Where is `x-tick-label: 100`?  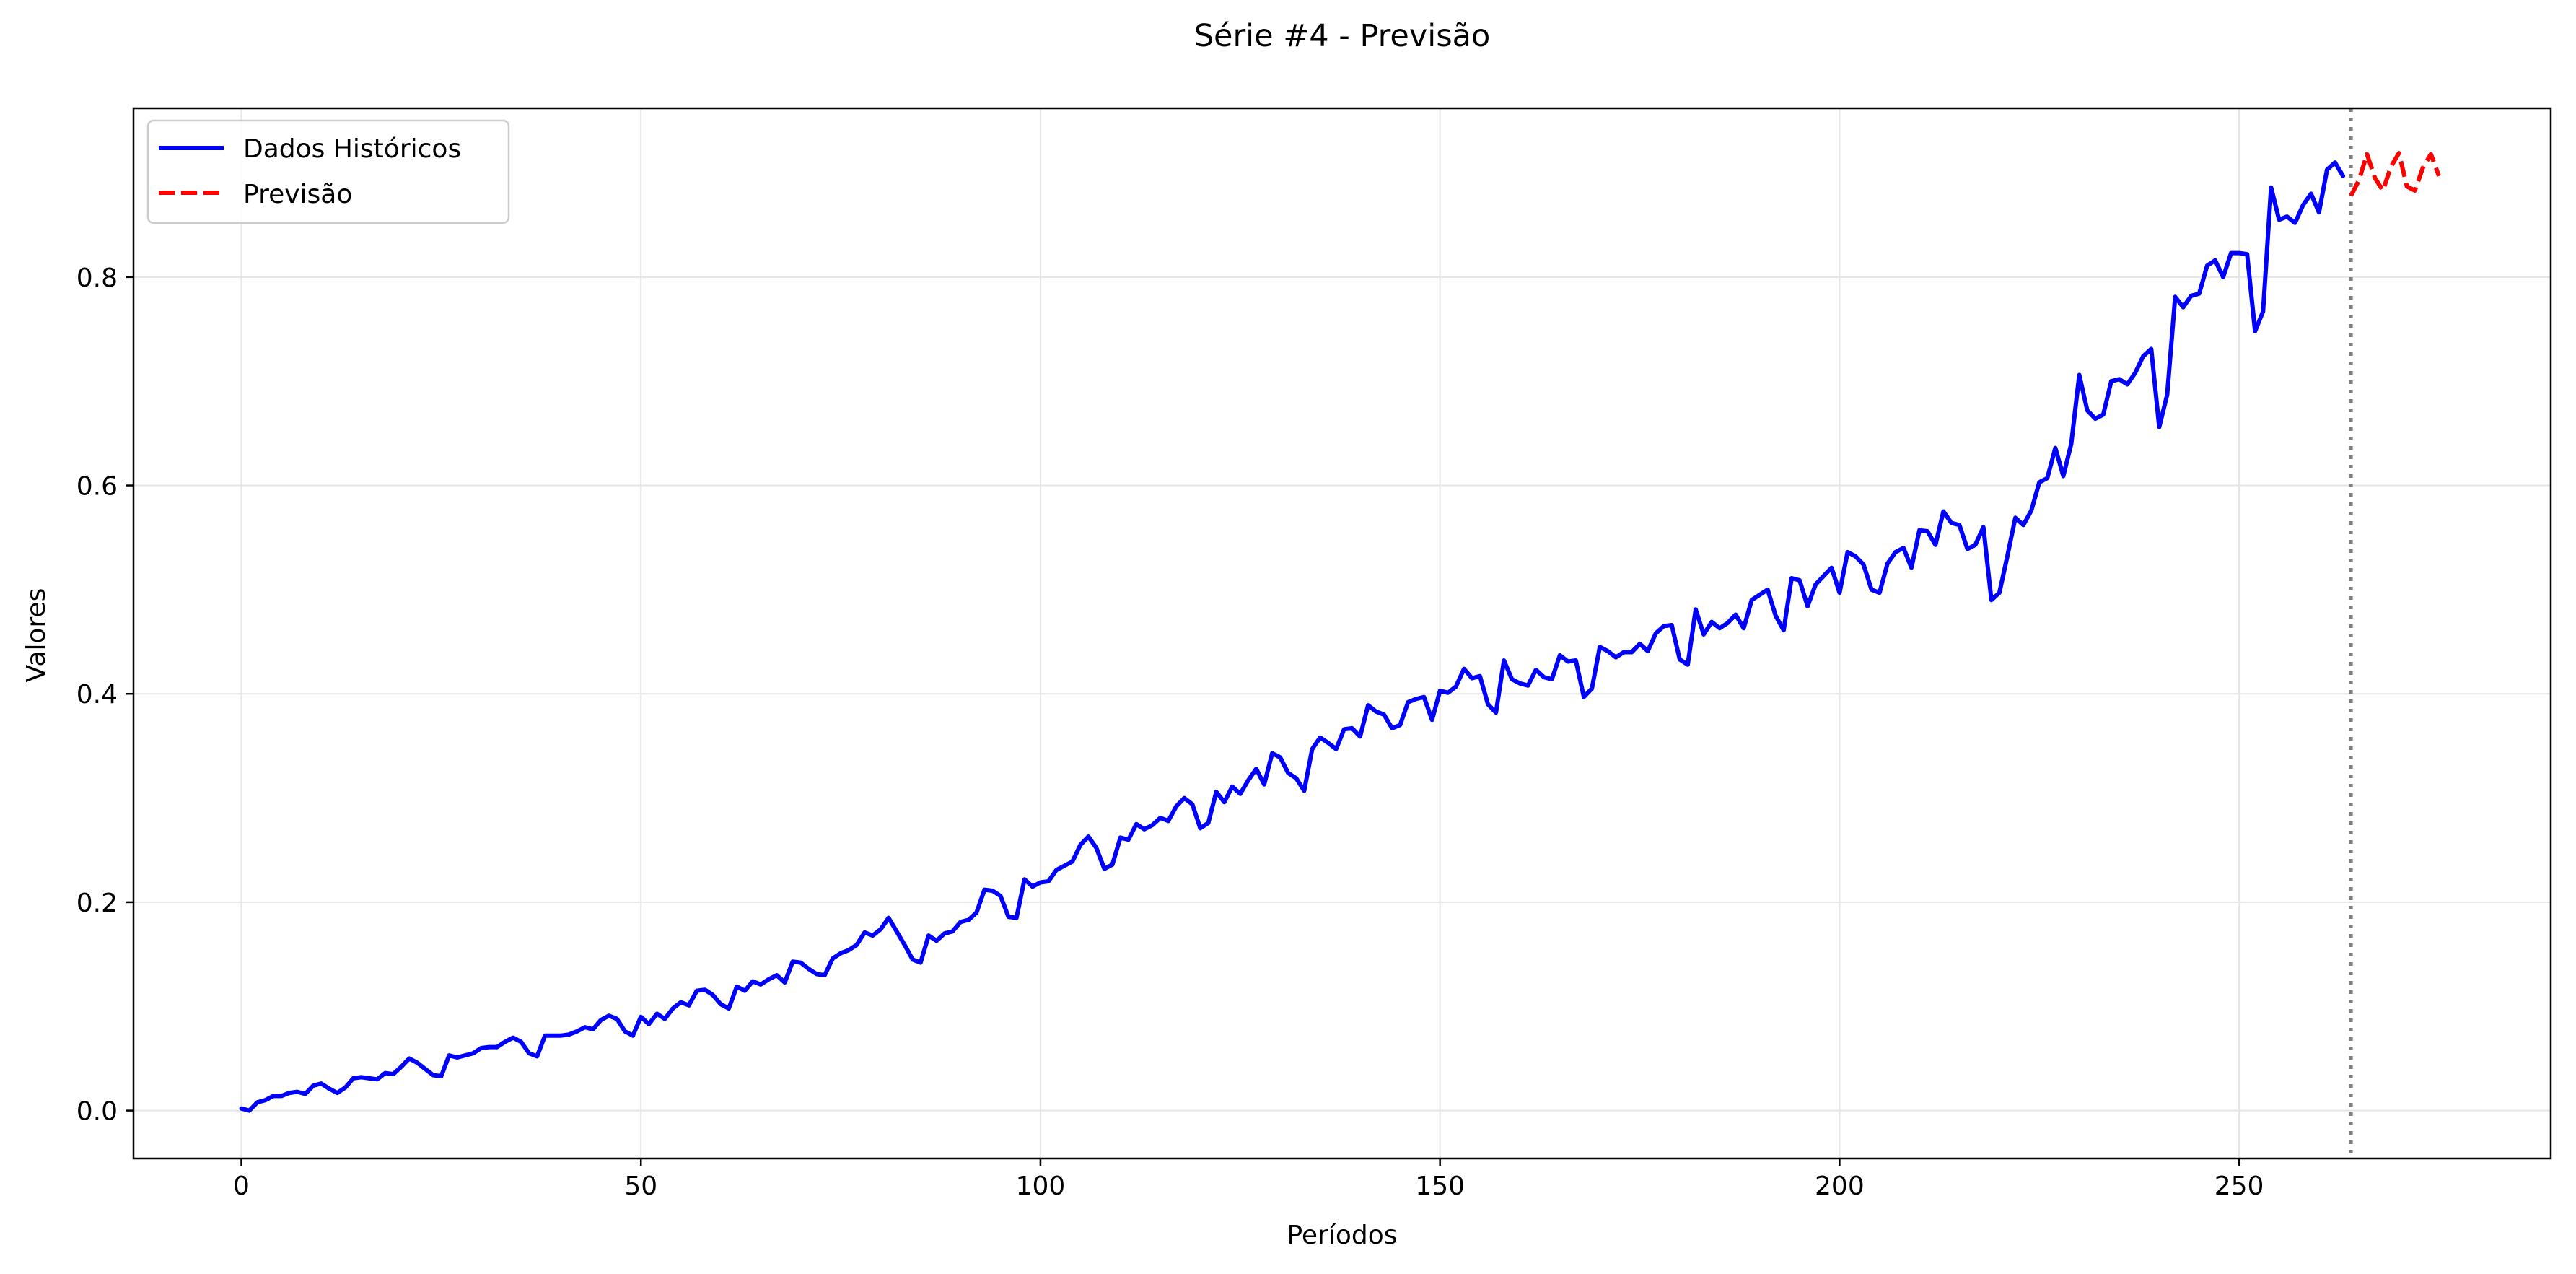 x-tick-label: 100 is located at coordinates (1041, 1186).